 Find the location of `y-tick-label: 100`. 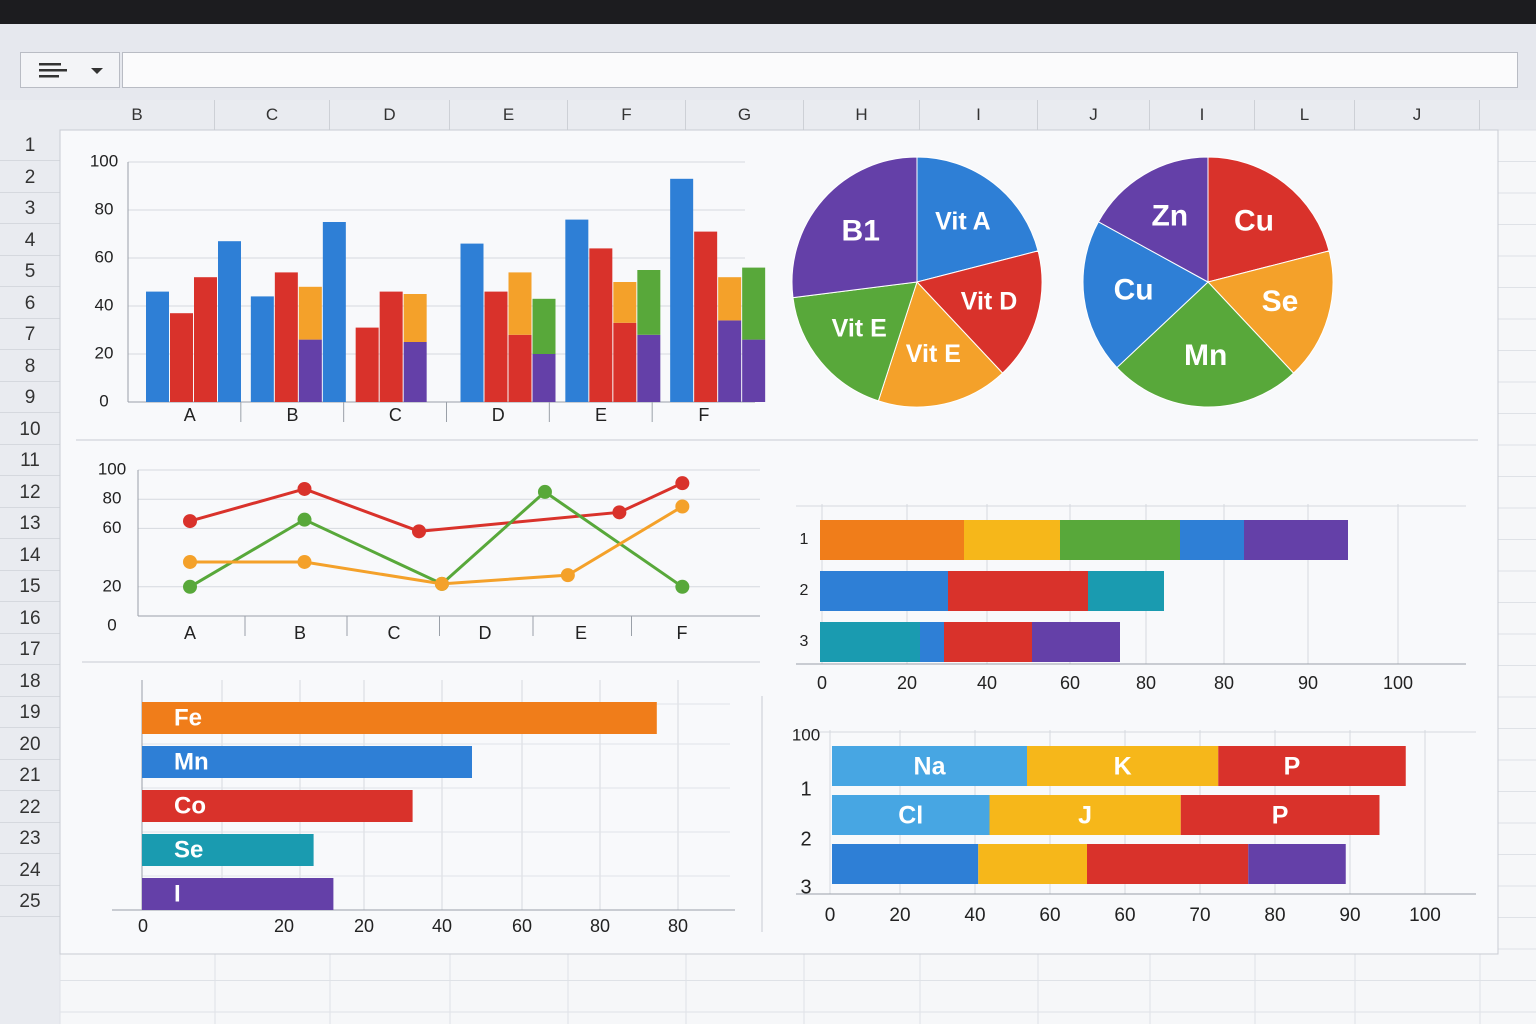

y-tick-label: 100 is located at coordinates (104, 160).